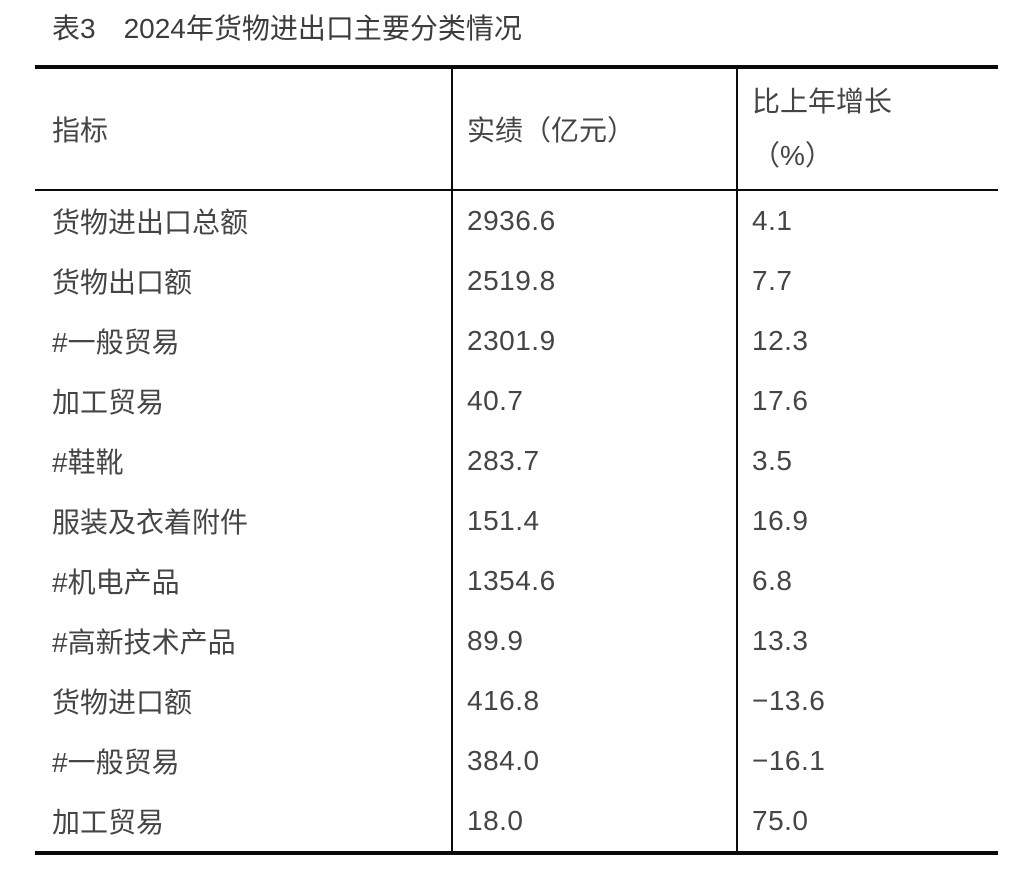  Describe the element at coordinates (595, 341) in the screenshot. I see `value-cell: 2301.9` at that location.